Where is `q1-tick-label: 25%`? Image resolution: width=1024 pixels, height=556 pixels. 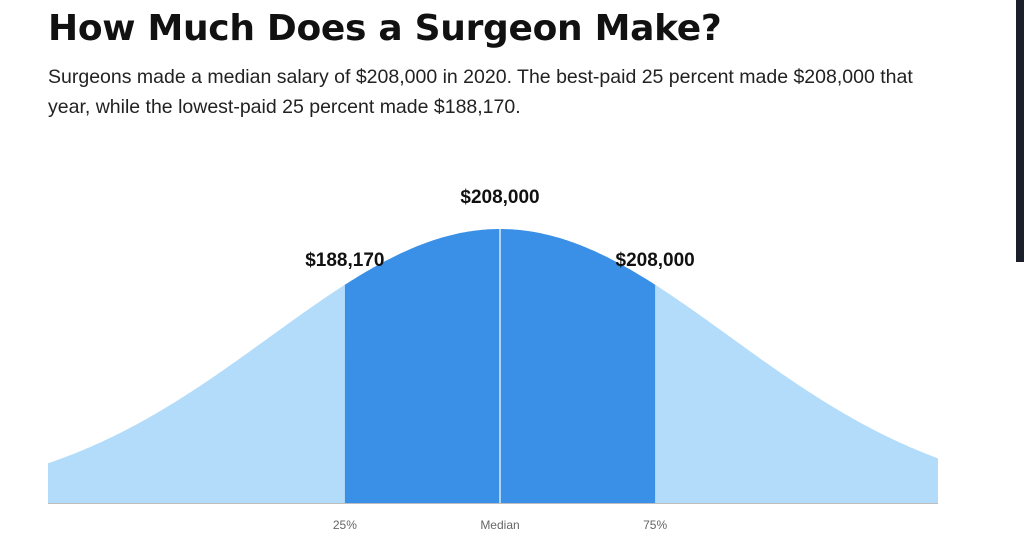 q1-tick-label: 25% is located at coordinates (345, 525).